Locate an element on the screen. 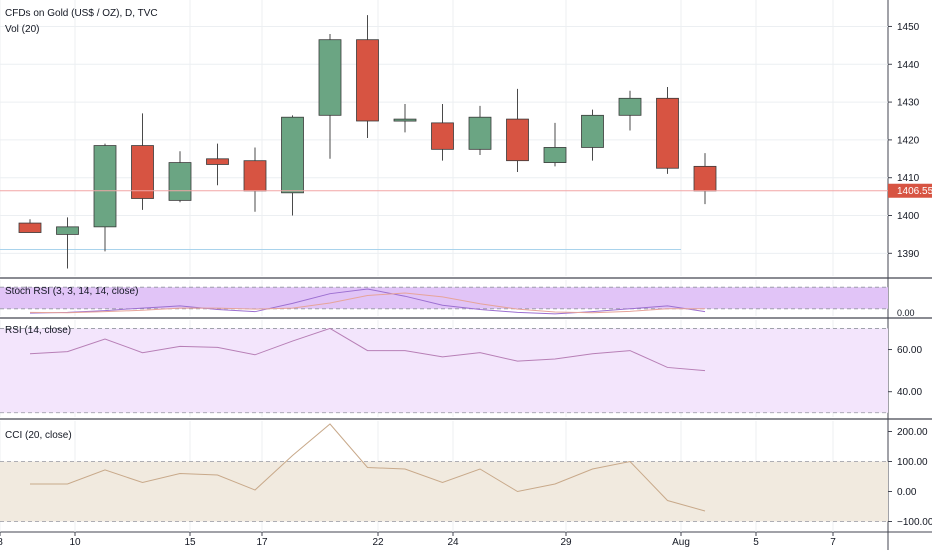 This screenshot has height=550, width=932. indicator-line-d is located at coordinates (367, 303).